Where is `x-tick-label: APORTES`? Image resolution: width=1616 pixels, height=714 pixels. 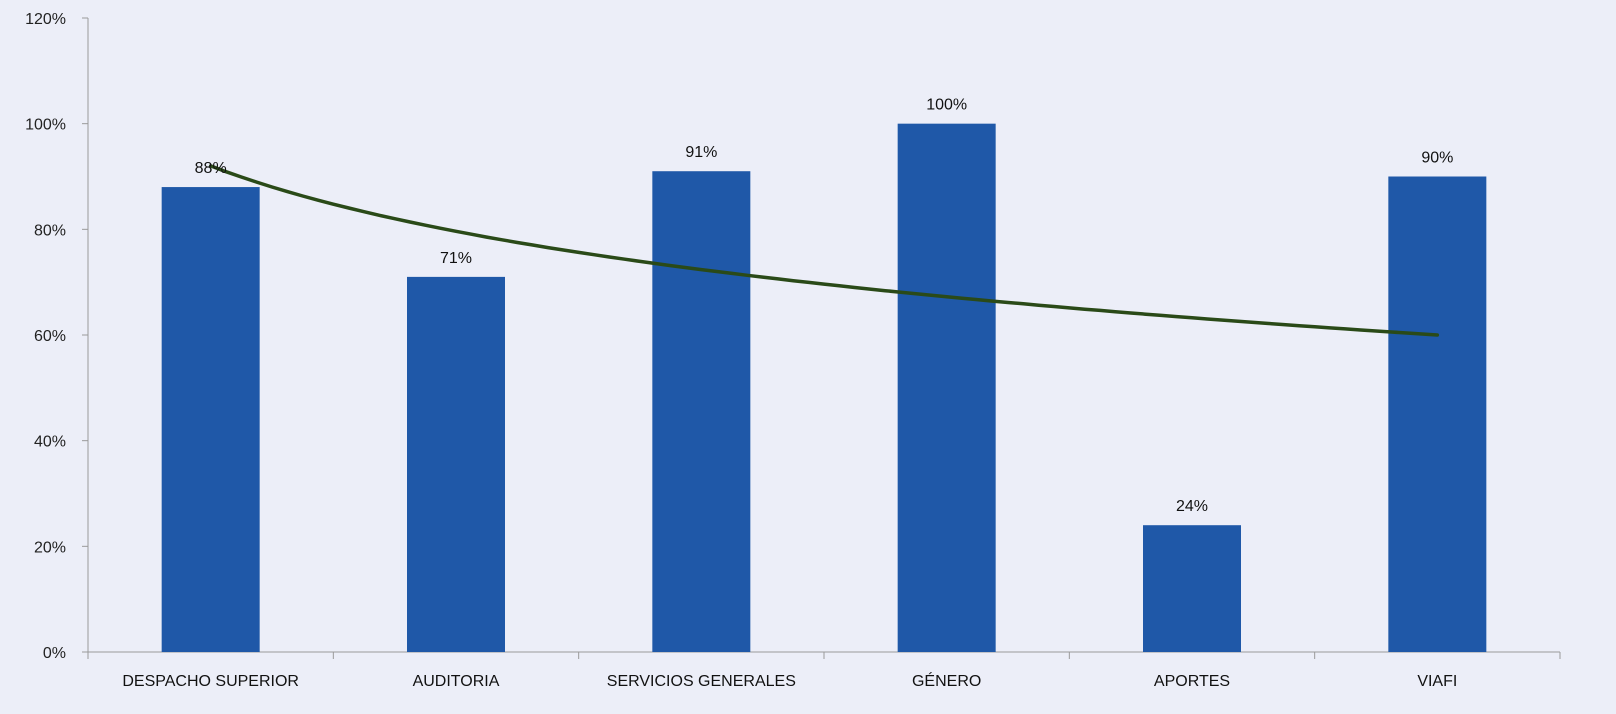 x-tick-label: APORTES is located at coordinates (1192, 681).